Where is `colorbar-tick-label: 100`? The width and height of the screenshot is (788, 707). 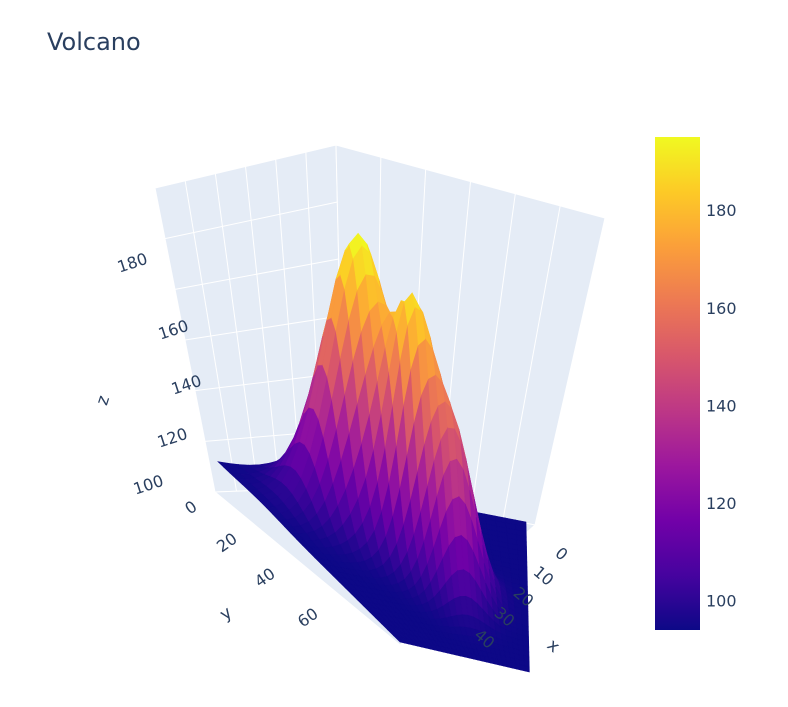 colorbar-tick-label: 100 is located at coordinates (721, 601).